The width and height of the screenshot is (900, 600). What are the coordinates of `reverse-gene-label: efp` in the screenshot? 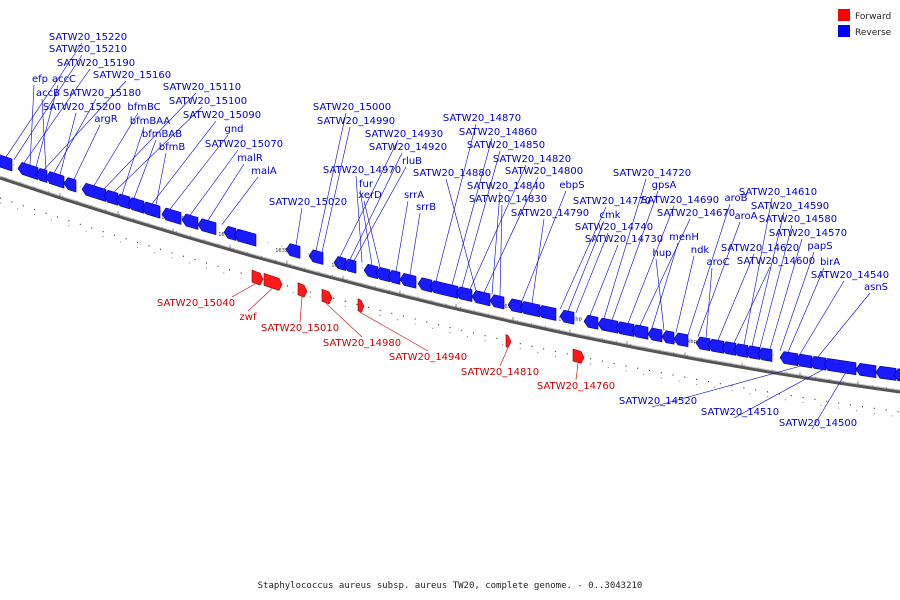 It's located at (40, 79).